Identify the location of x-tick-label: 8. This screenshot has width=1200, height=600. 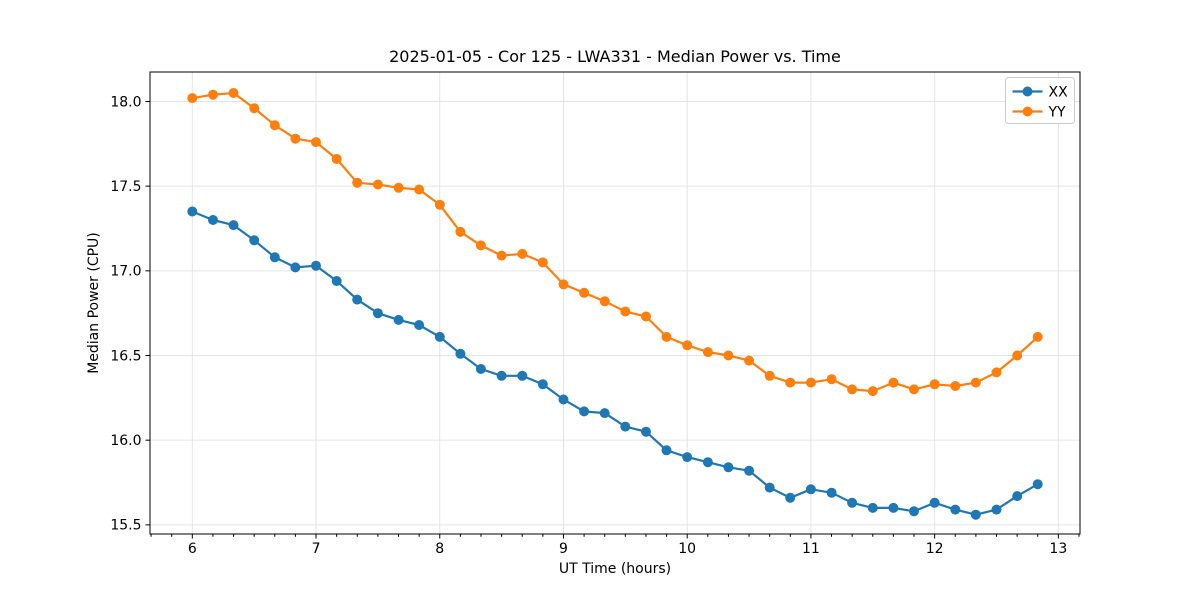
(439, 549).